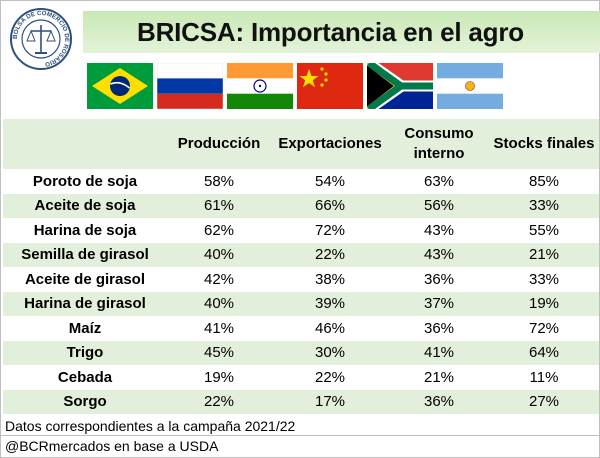 Image resolution: width=600 pixels, height=458 pixels. Describe the element at coordinates (85, 230) in the screenshot. I see `row-label: Harina de soja` at that location.